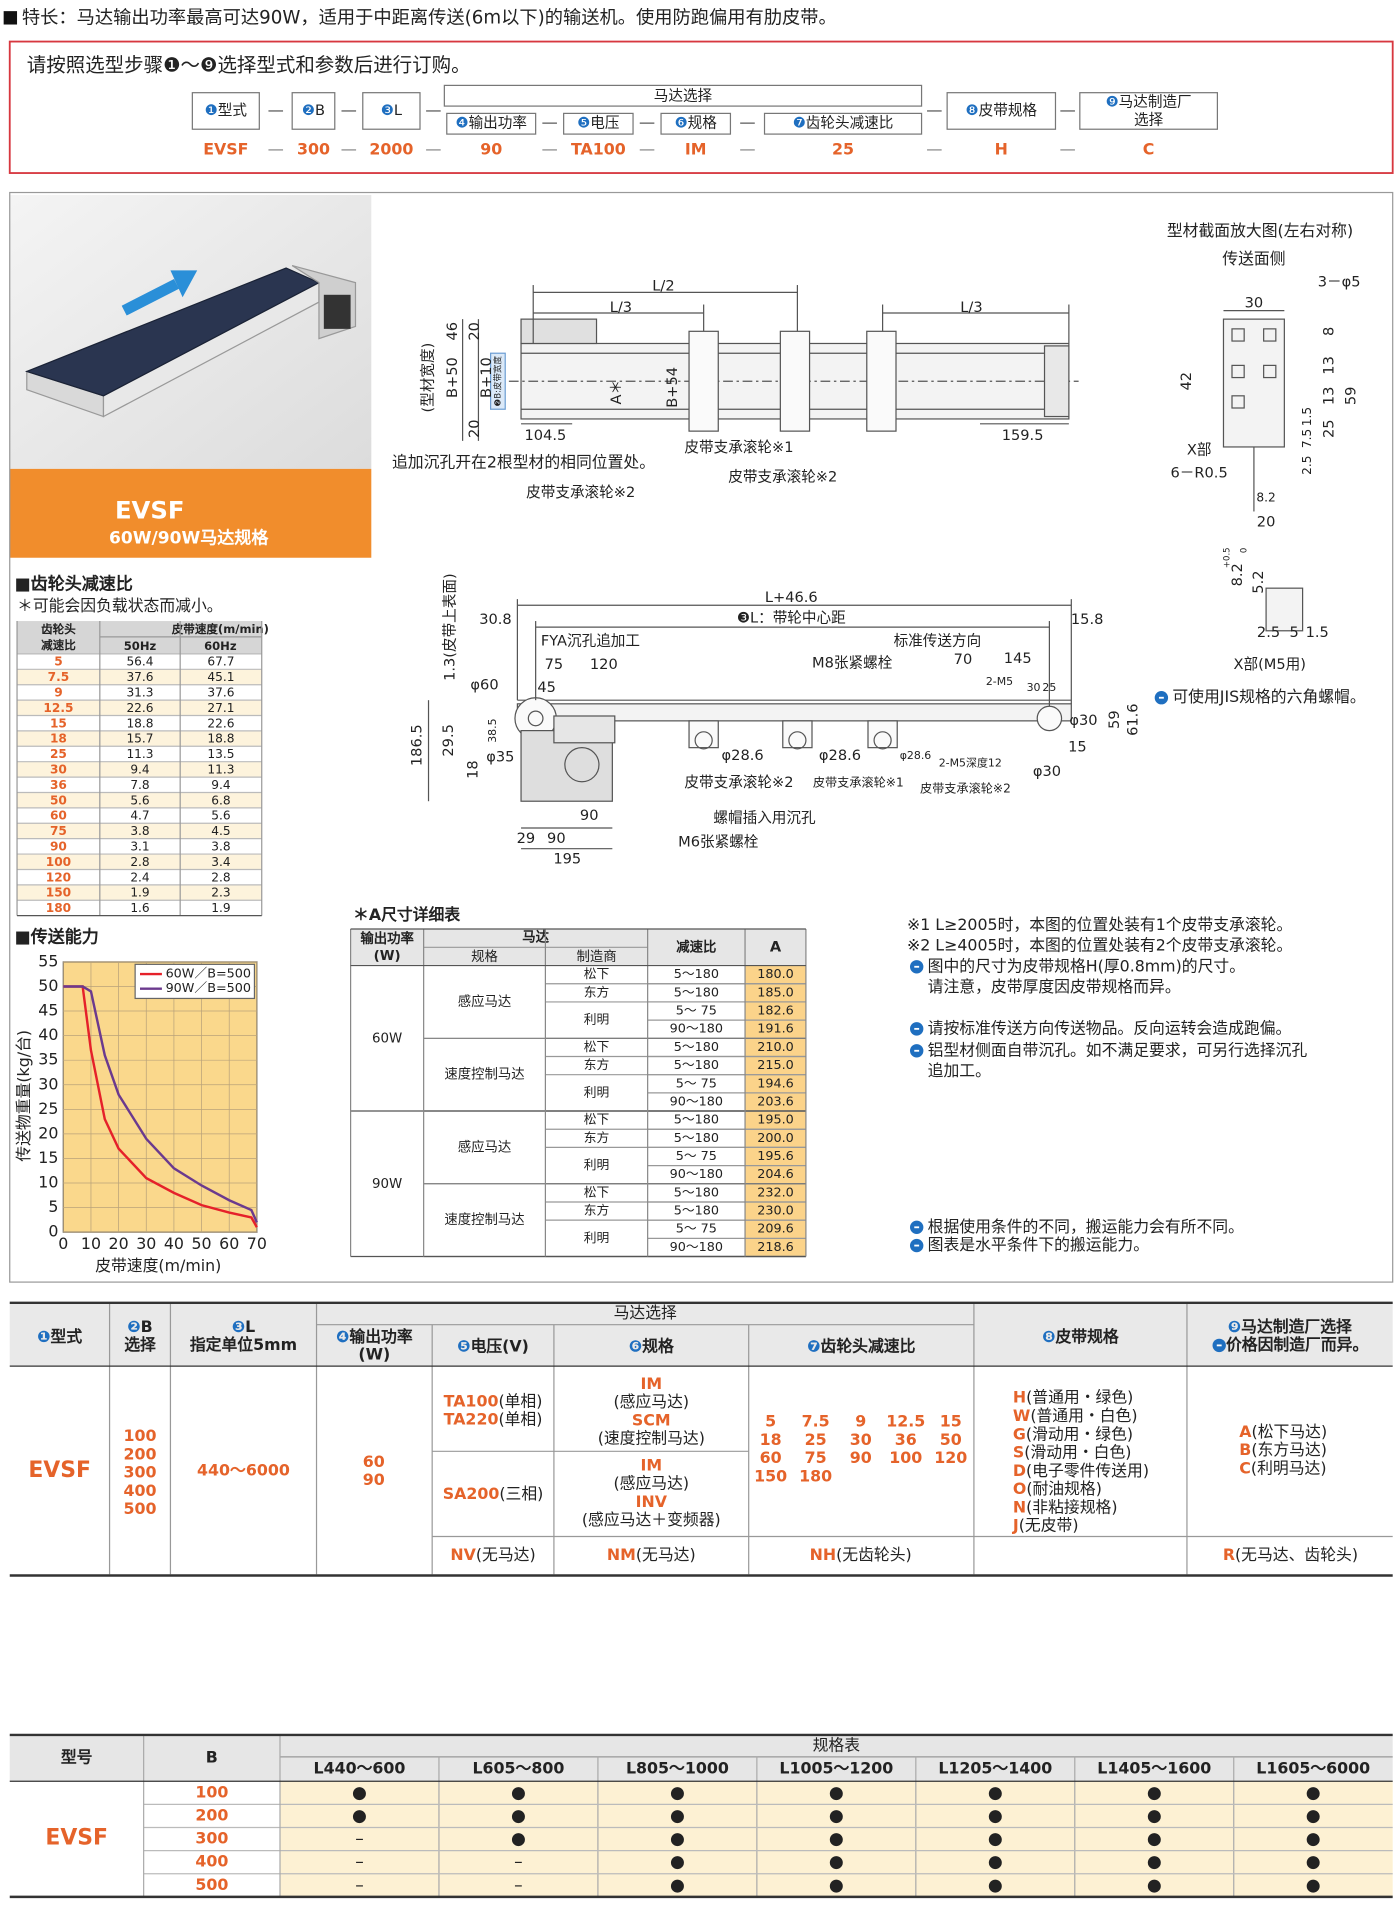 The image size is (1400, 1908). I want to click on dimension-label: 13, so click(1328, 396).